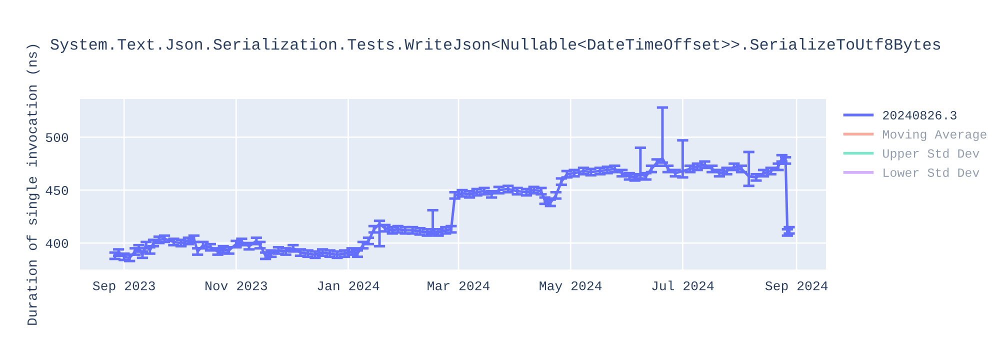 Image resolution: width=1000 pixels, height=350 pixels. What do you see at coordinates (57, 243) in the screenshot?
I see `y-tick-label: 400` at bounding box center [57, 243].